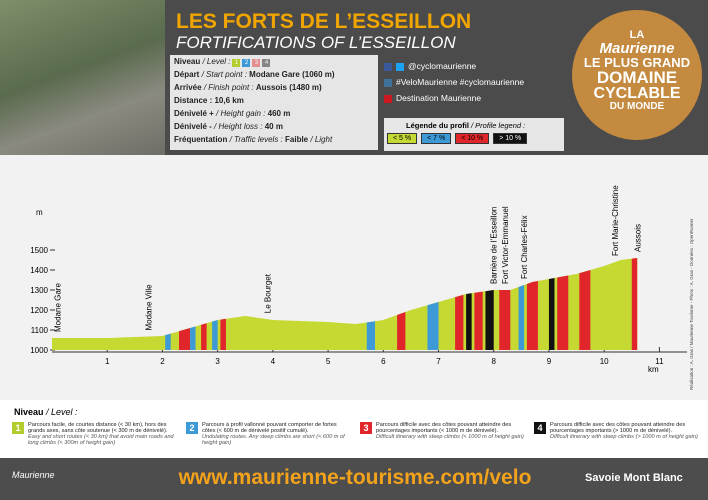  I want to click on legend-item: < 5 %, so click(402, 138).